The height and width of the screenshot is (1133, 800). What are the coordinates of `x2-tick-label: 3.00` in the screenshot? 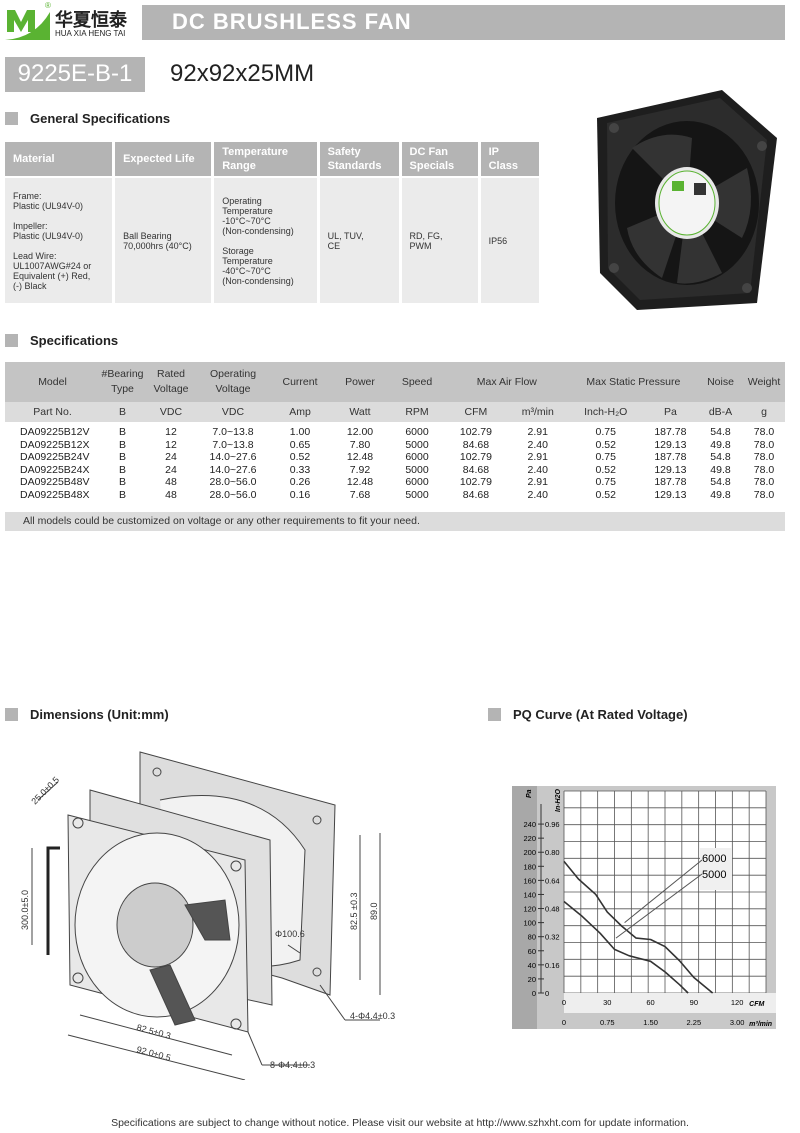 It's located at (737, 1022).